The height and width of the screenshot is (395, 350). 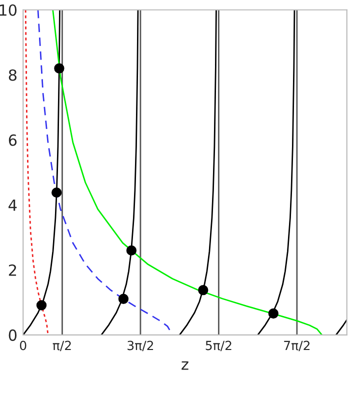 What do you see at coordinates (12, 140) in the screenshot?
I see `y-tick-label: 6` at bounding box center [12, 140].